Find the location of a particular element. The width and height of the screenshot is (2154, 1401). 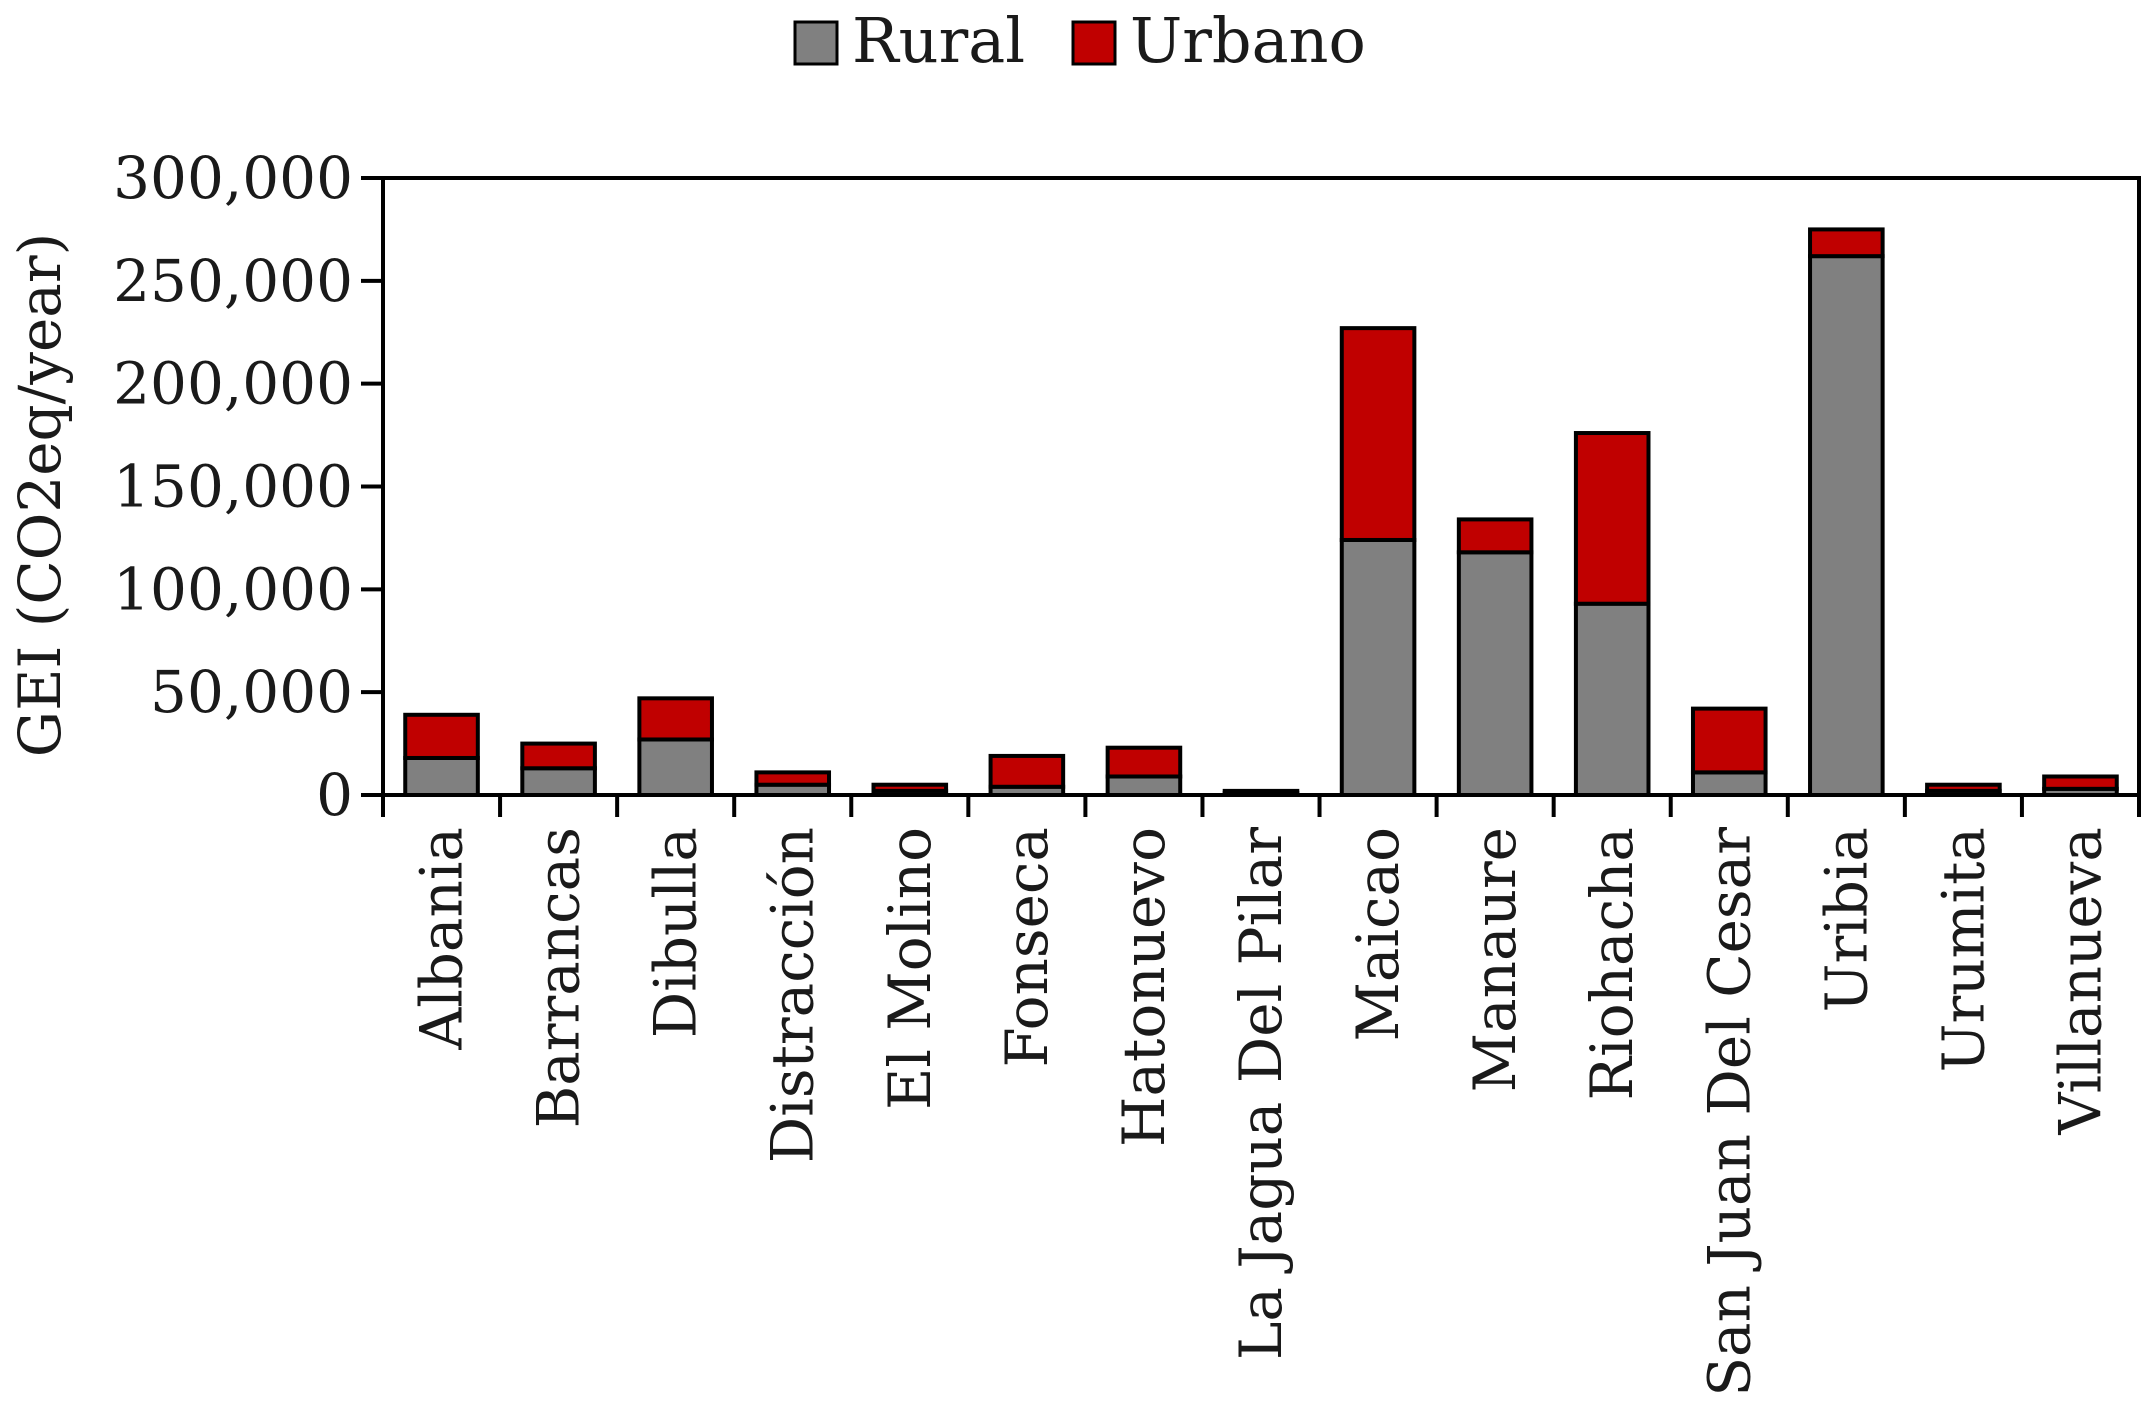

category-label: La Jagua Del Pilar is located at coordinates (1261, 1093).